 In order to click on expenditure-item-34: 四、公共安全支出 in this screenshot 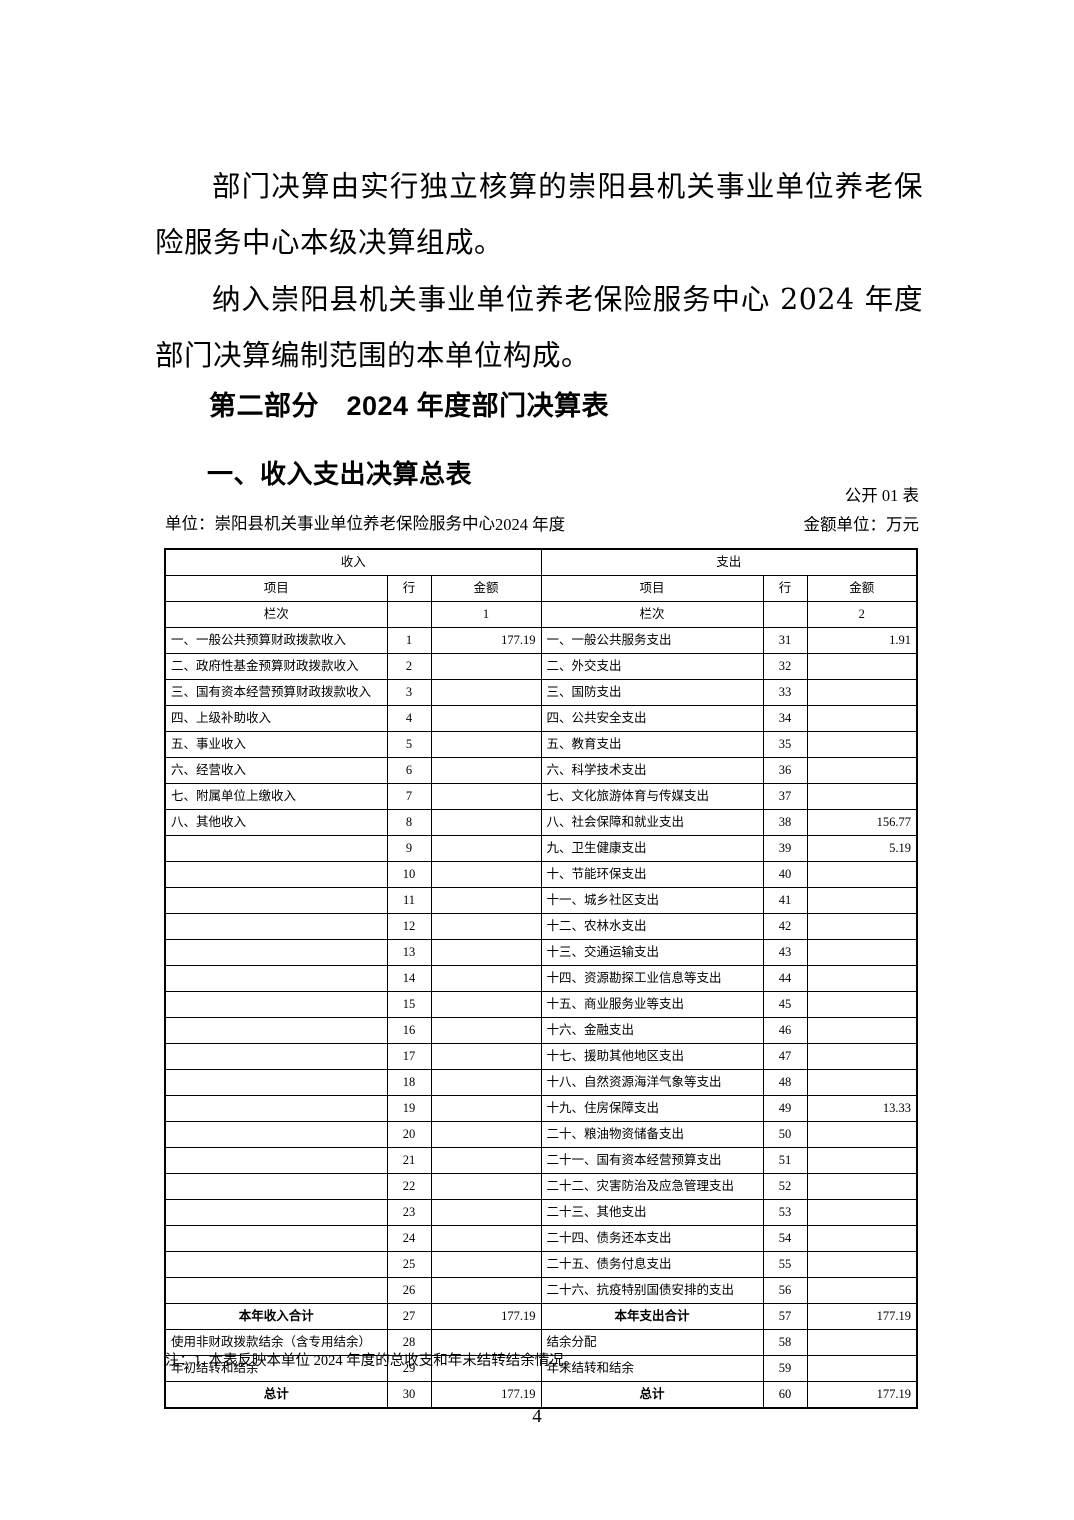, I will do `click(652, 718)`.